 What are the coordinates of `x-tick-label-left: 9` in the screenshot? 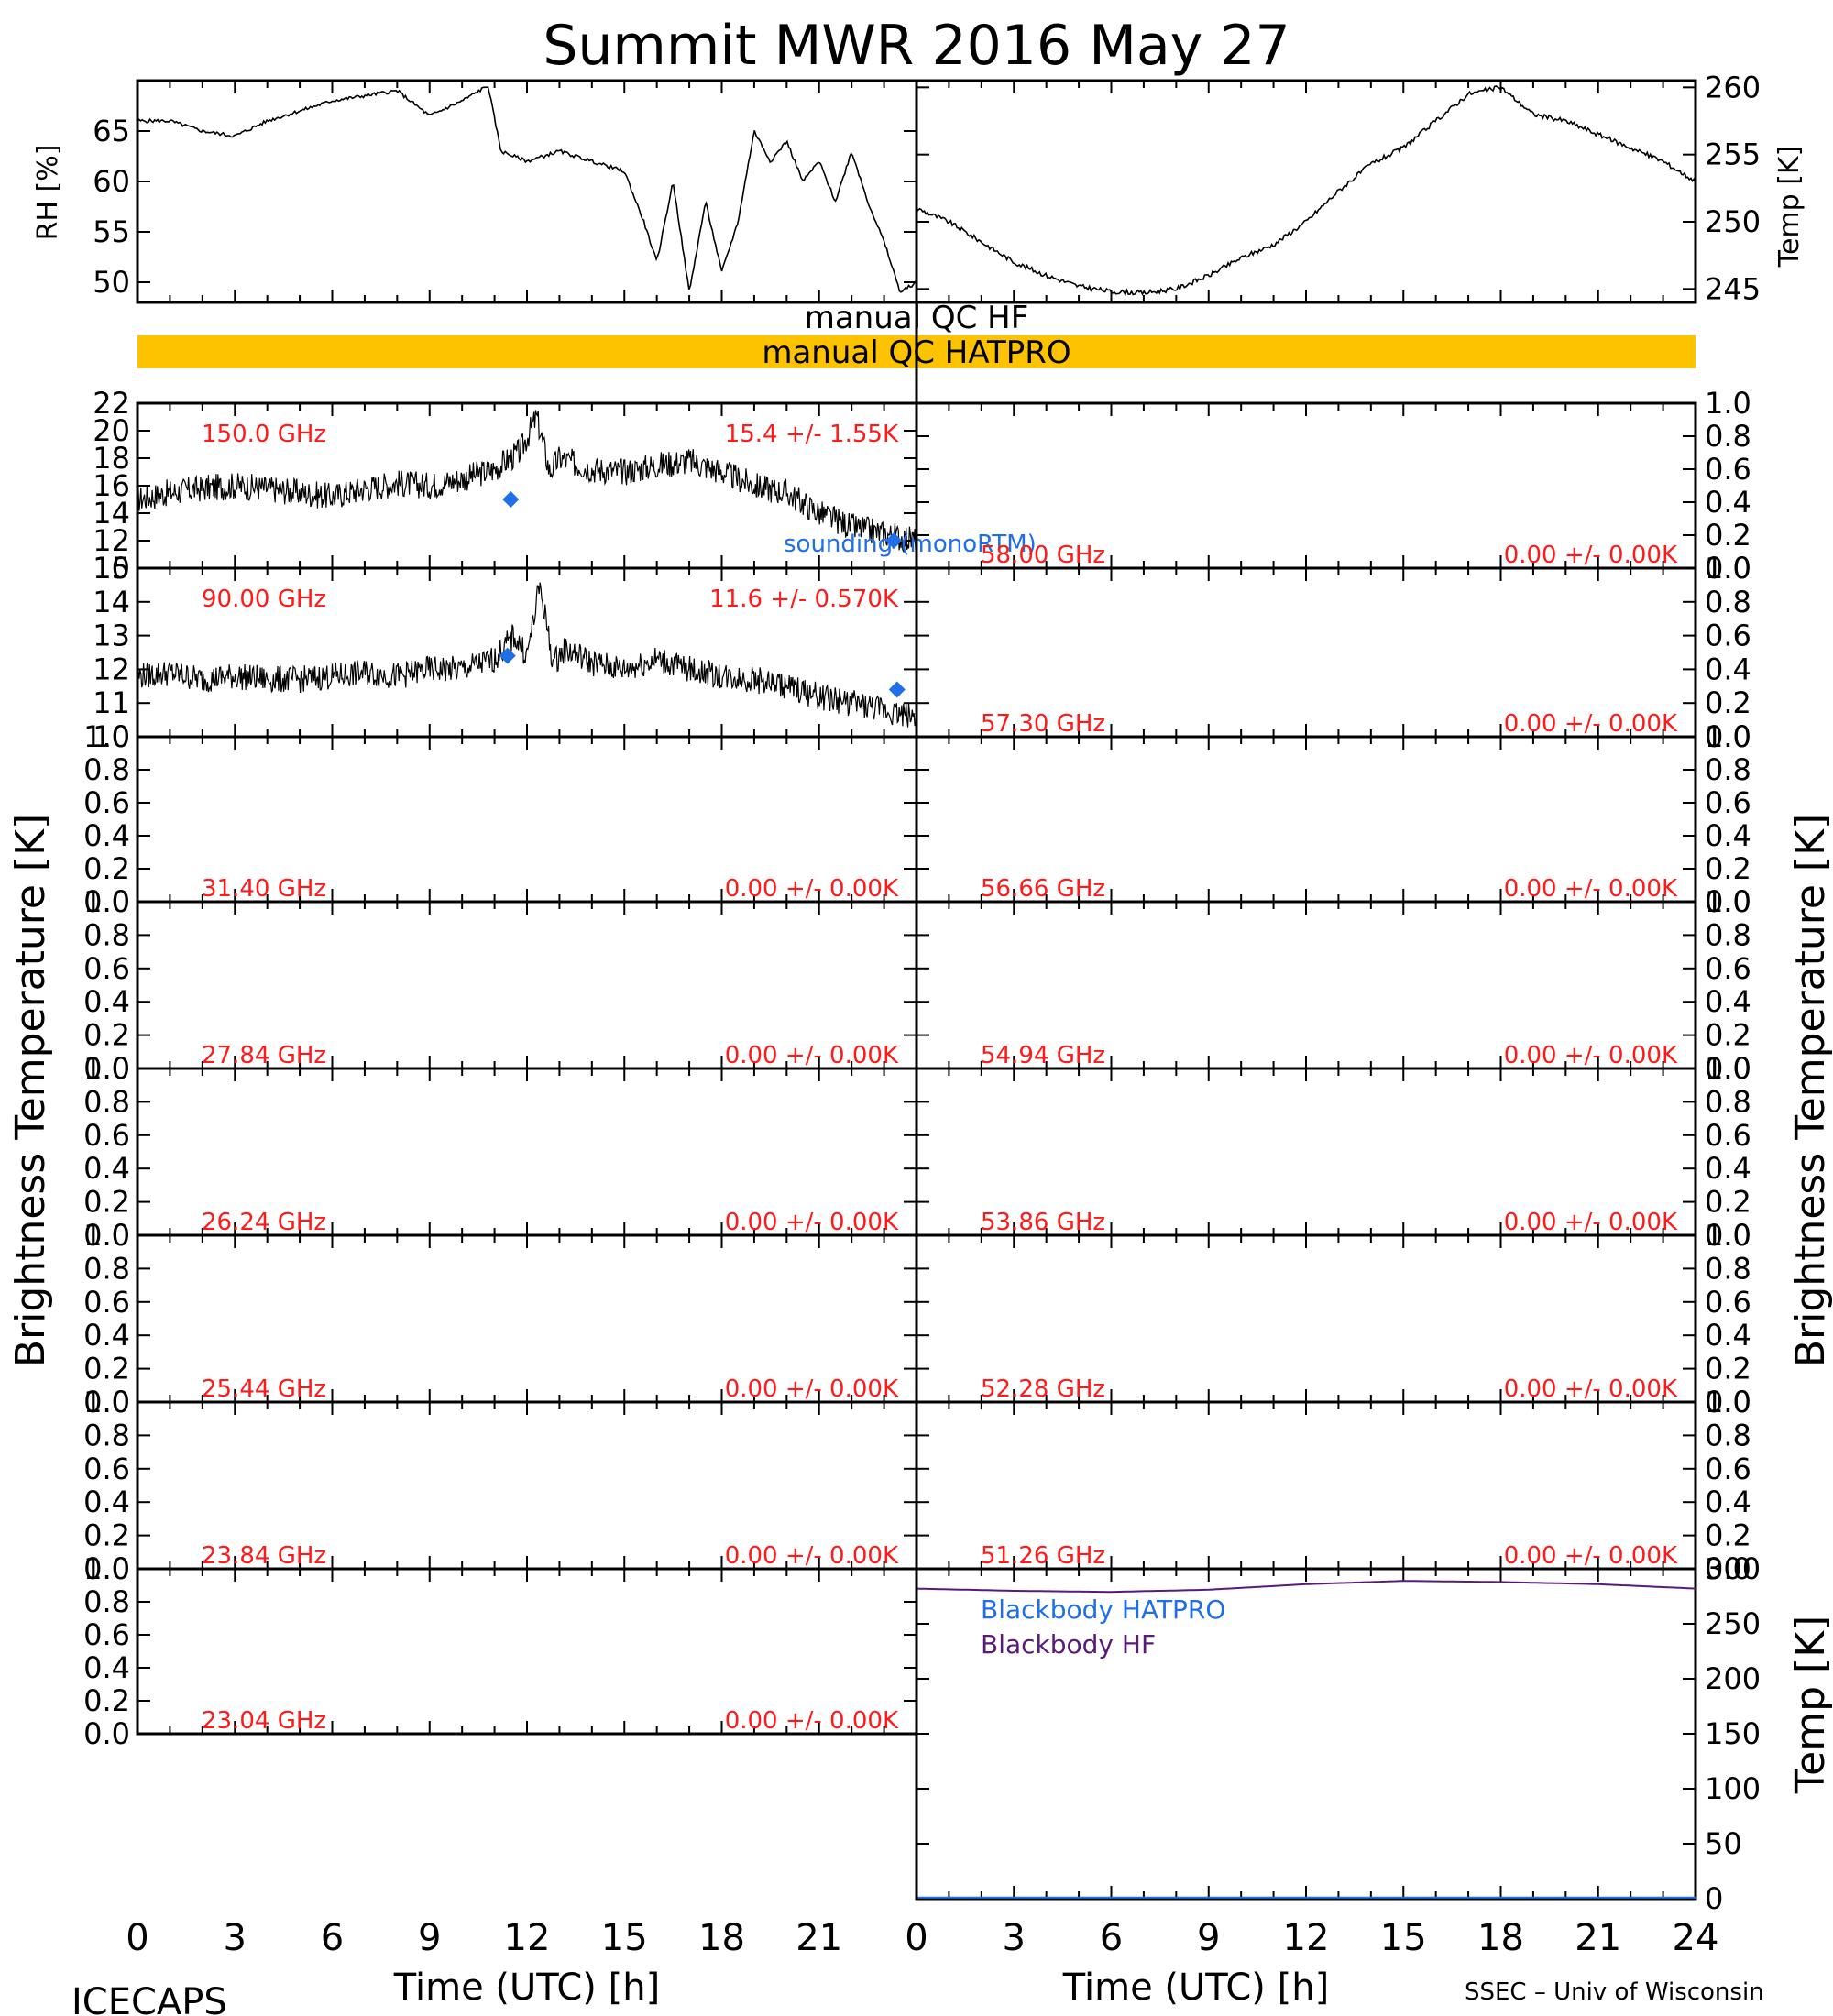 It's located at (429, 1938).